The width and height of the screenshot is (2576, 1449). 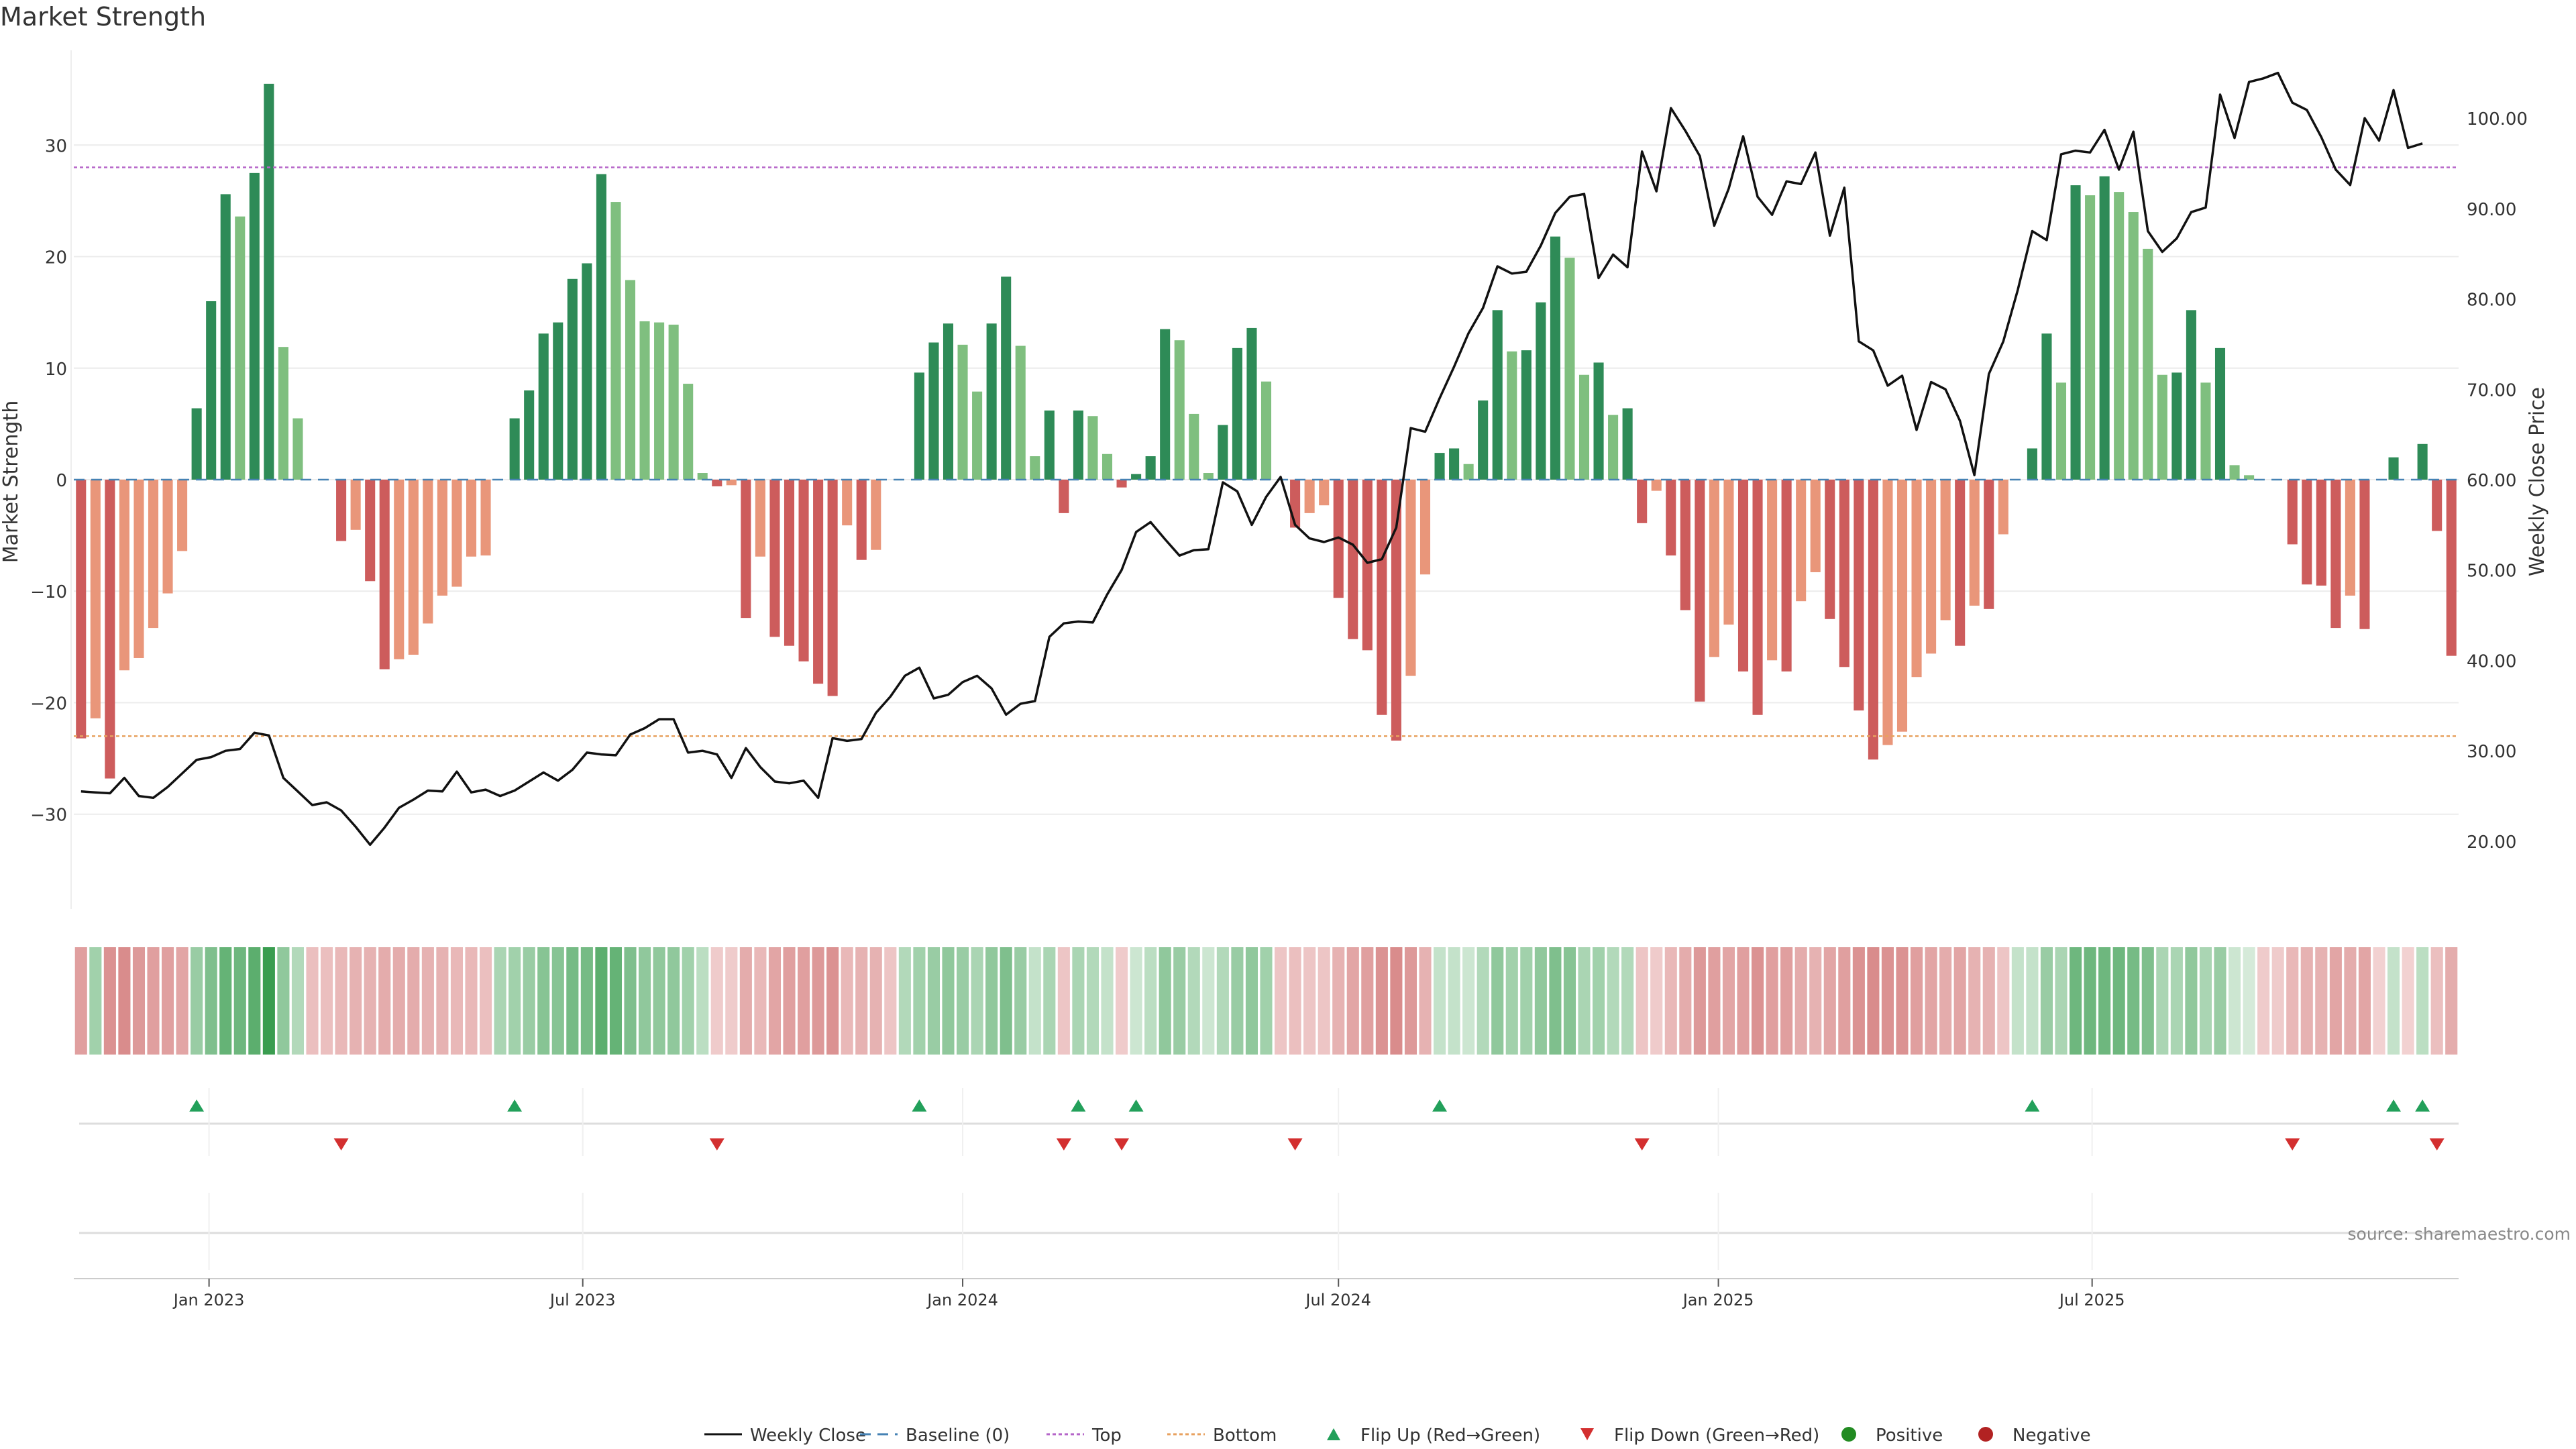 I want to click on legend-label-close: Weekly Close, so click(x=808, y=1436).